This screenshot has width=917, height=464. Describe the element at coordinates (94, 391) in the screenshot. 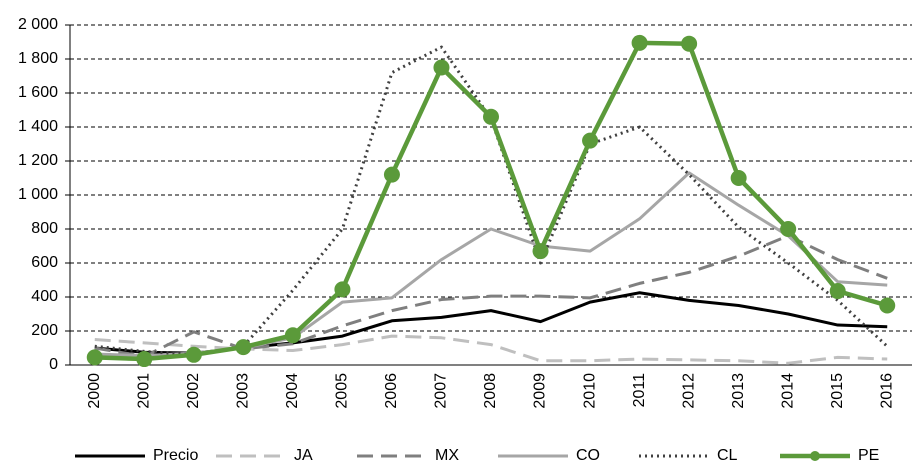

I see `x-tick-label: 2000` at that location.